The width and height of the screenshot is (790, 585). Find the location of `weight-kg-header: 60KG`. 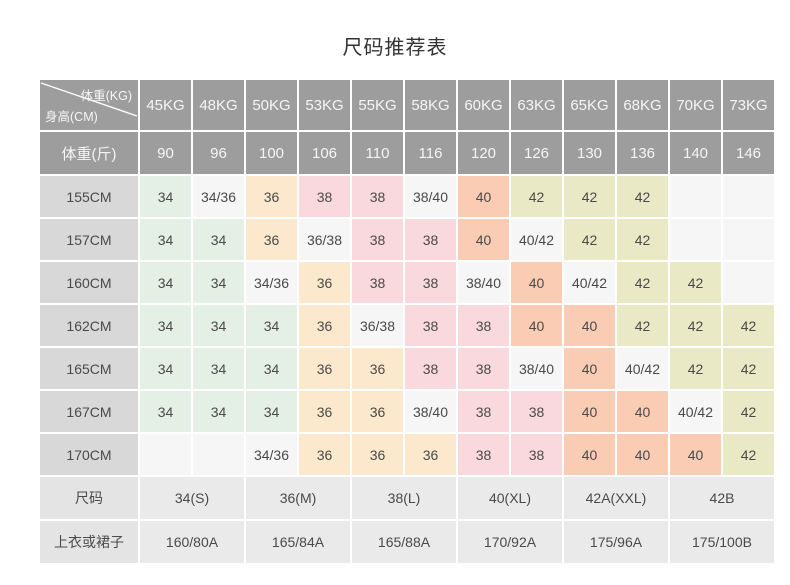

weight-kg-header: 60KG is located at coordinates (483, 105).